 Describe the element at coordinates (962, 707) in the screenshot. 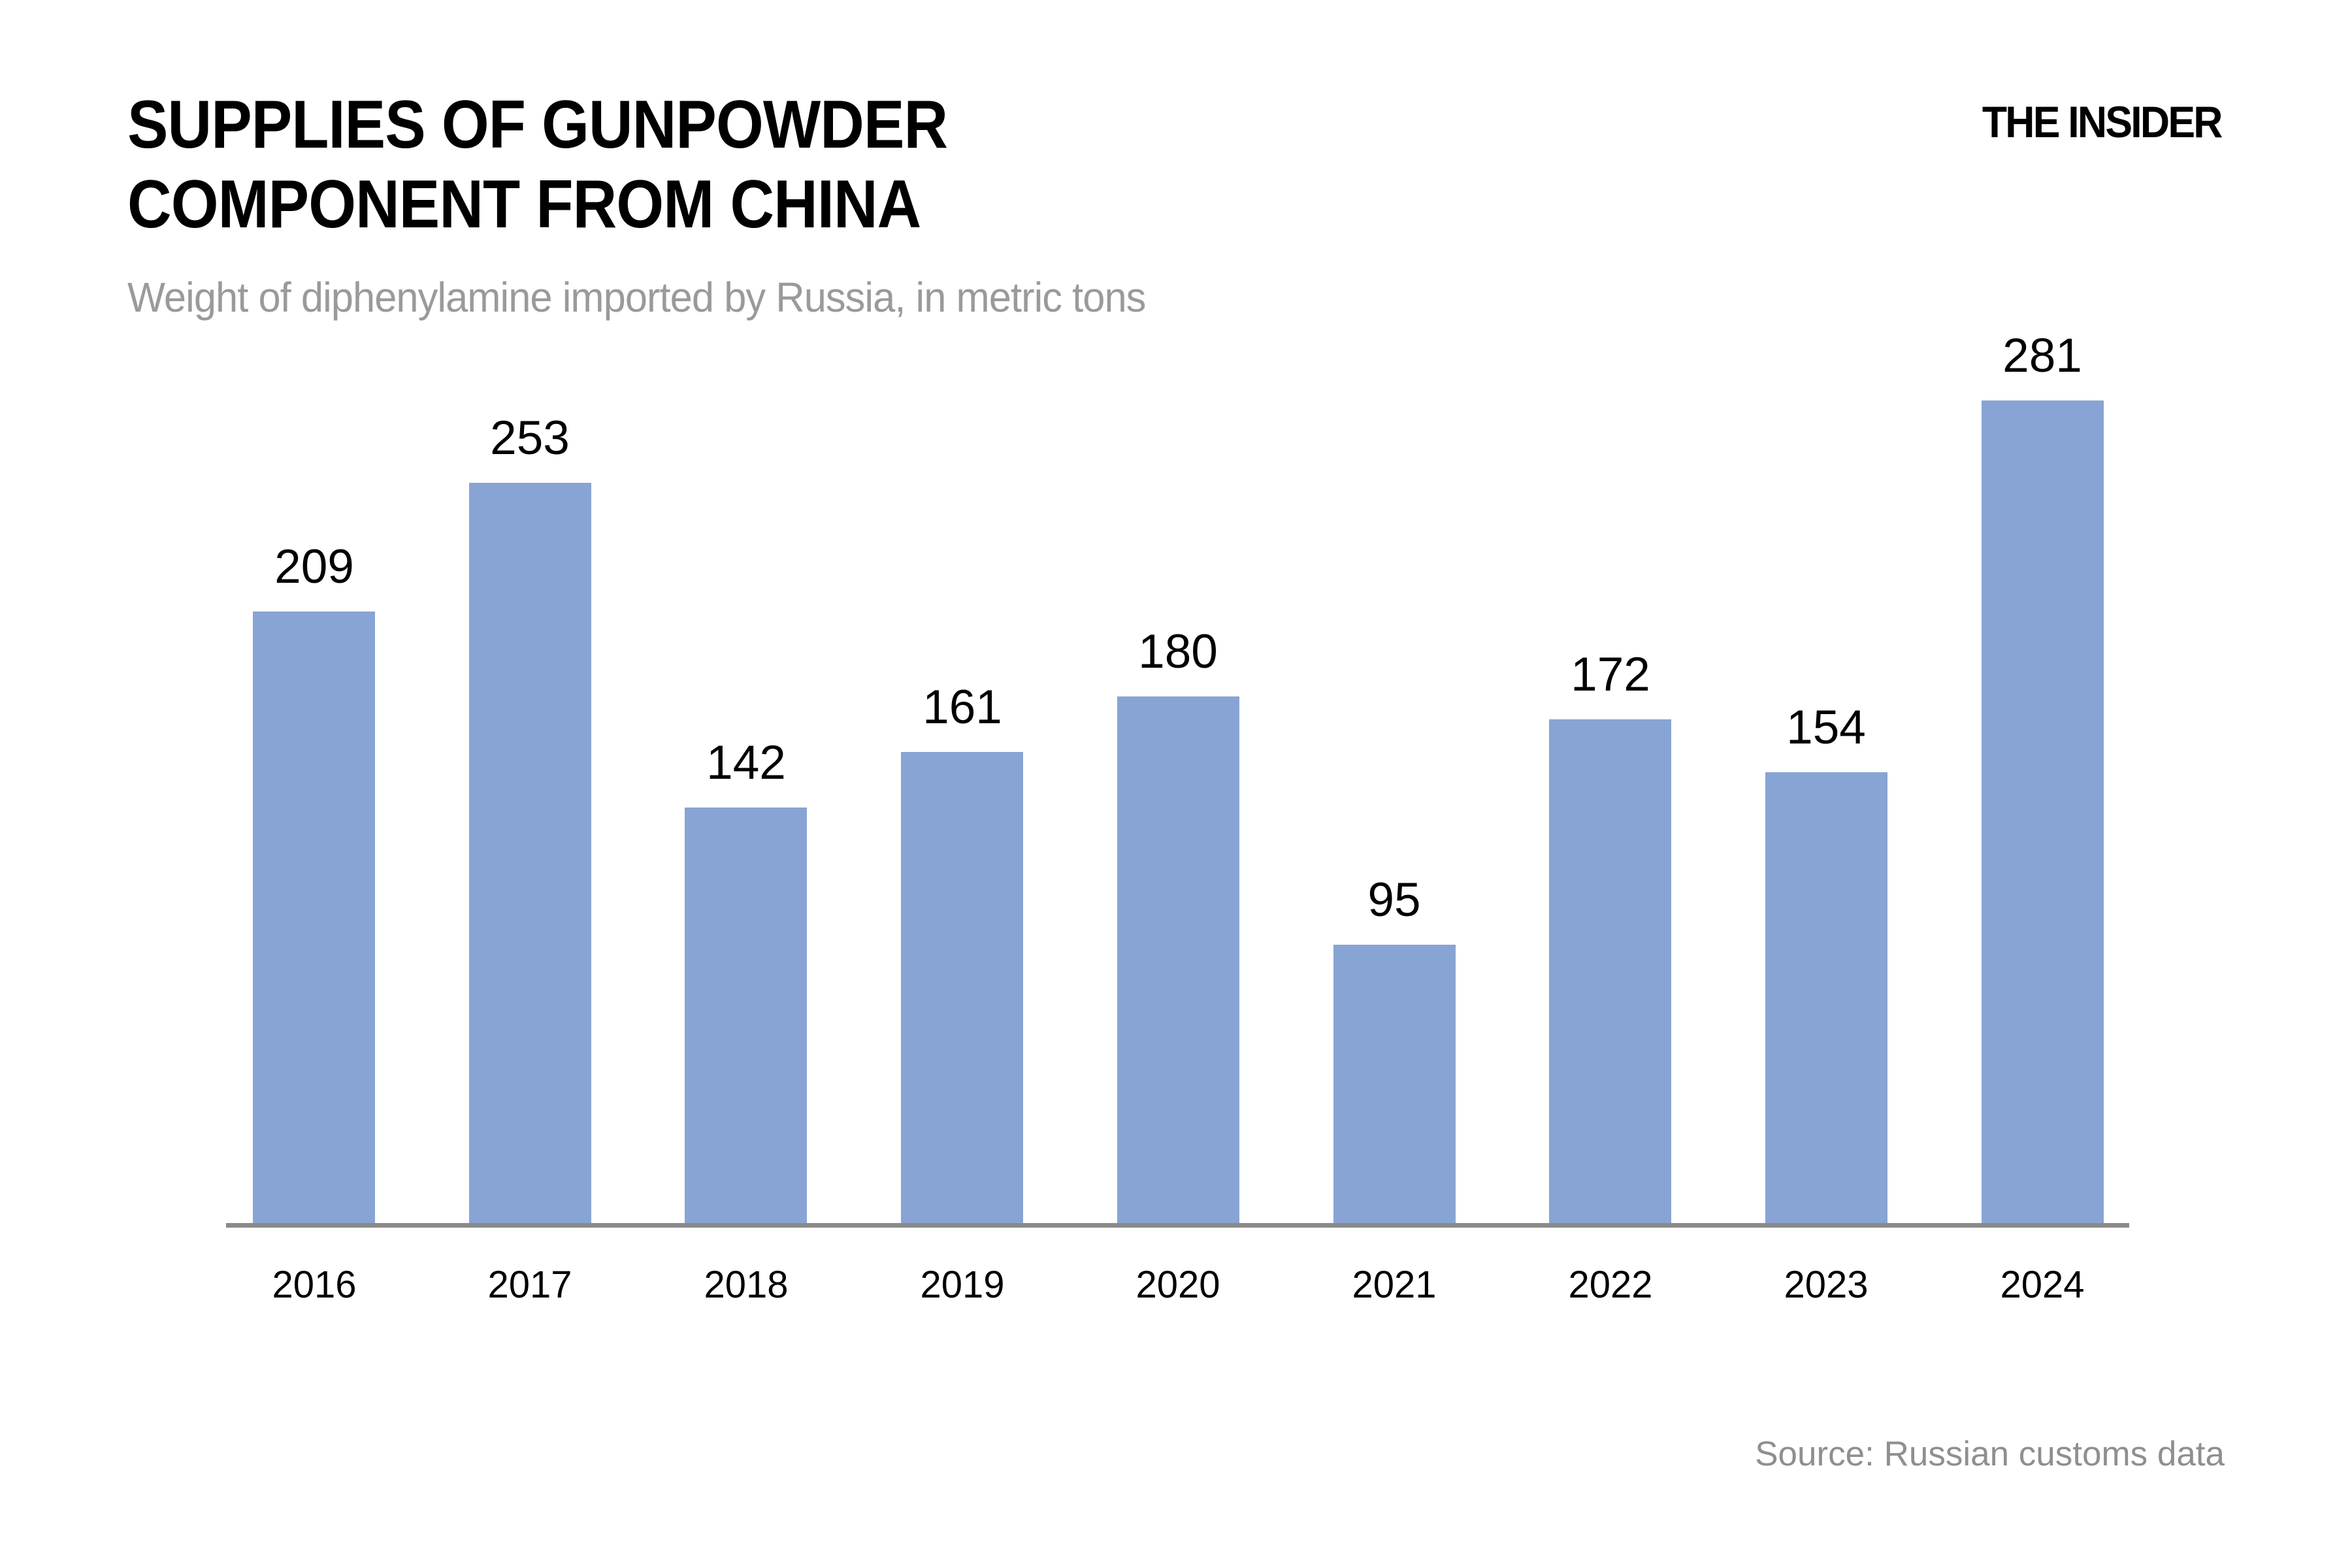

I see `bar-value-label: 161` at that location.